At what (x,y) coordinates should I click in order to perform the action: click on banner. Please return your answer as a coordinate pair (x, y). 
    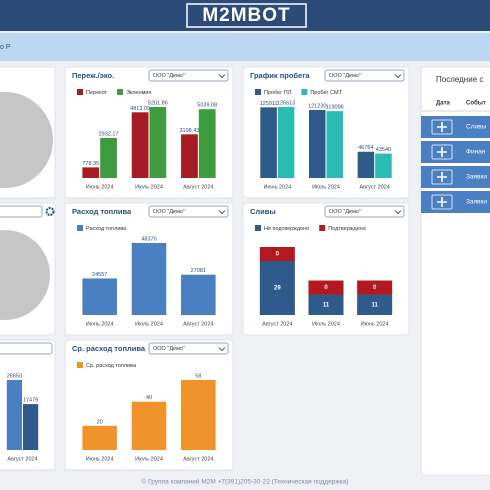
    Looking at the image, I should click on (245, 47).